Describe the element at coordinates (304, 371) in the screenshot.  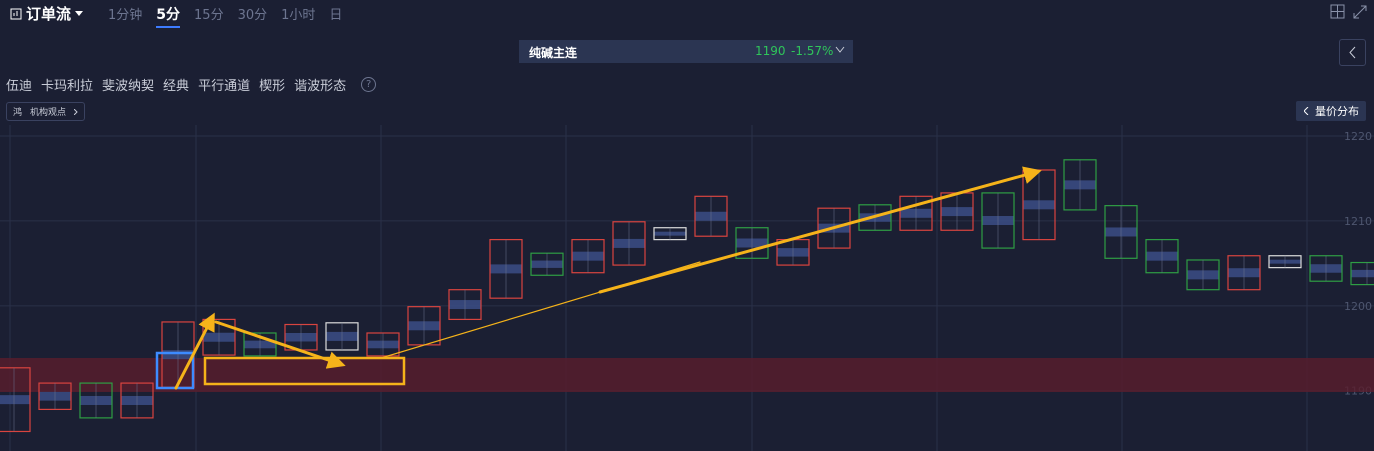
I see `highlight-box` at that location.